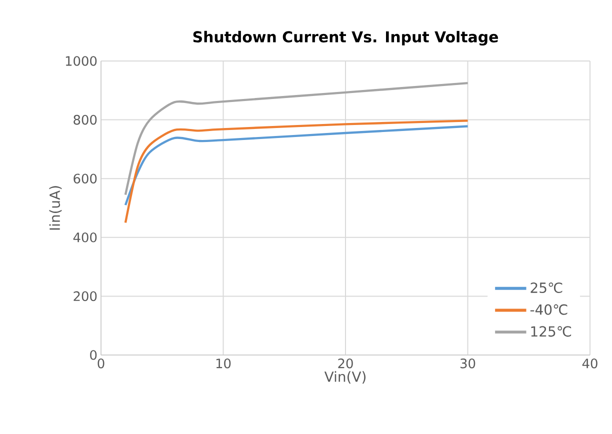 The width and height of the screenshot is (612, 434). I want to click on y-tick-label: 1000, so click(81, 61).